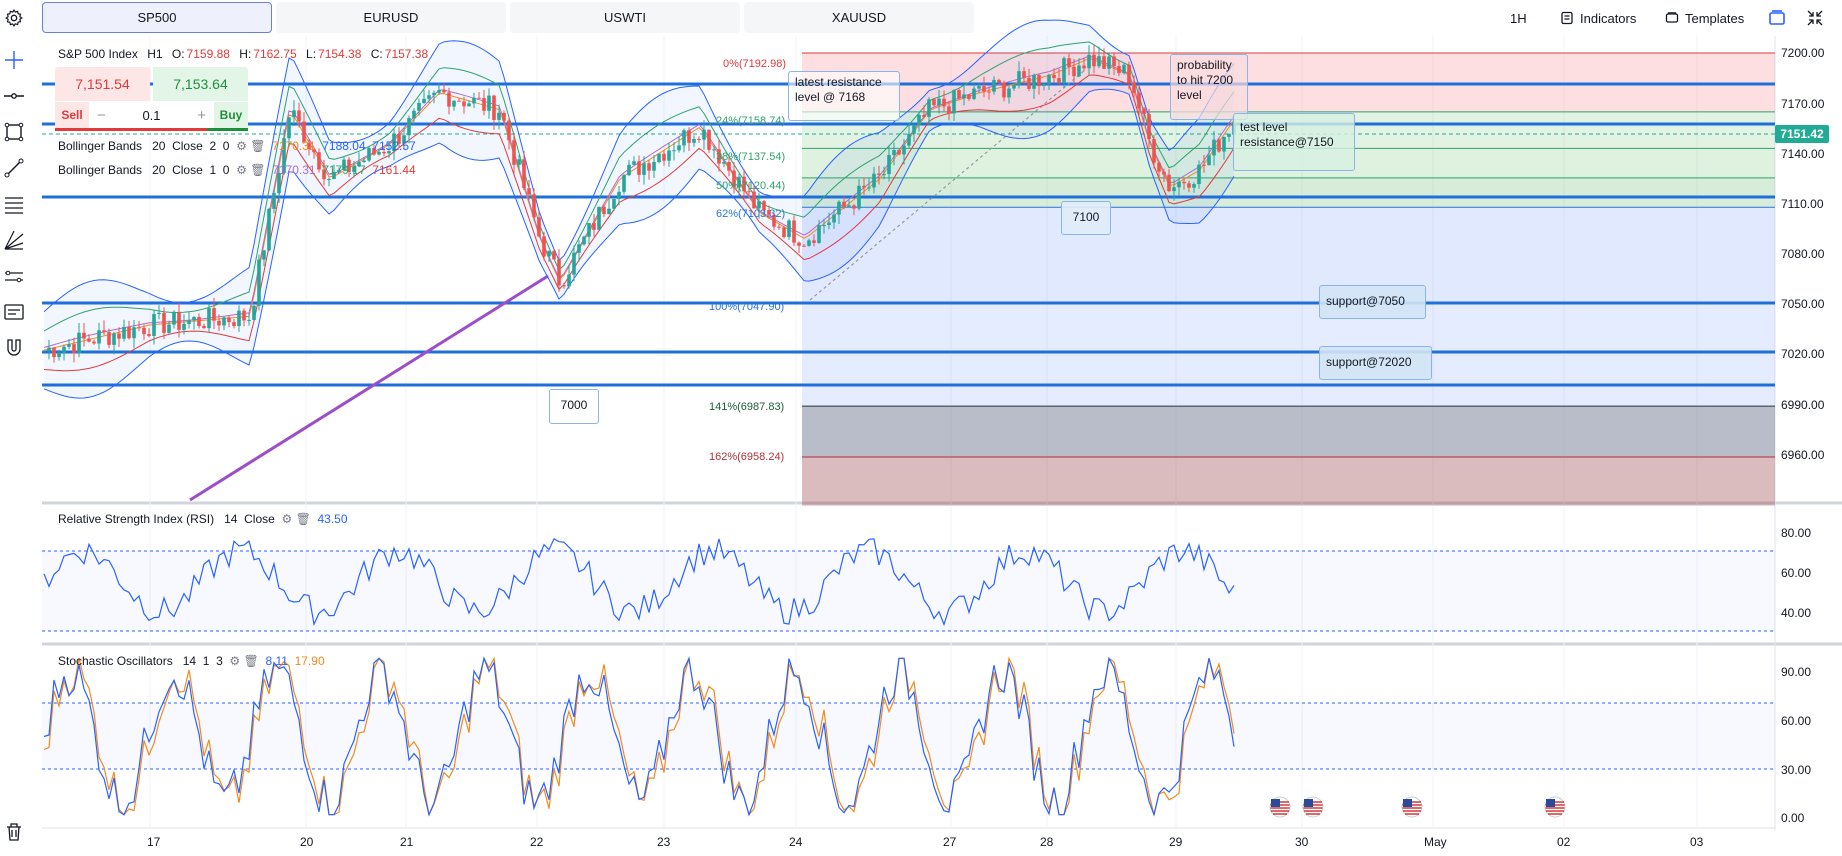  What do you see at coordinates (14, 204) in the screenshot?
I see `fib-tool` at bounding box center [14, 204].